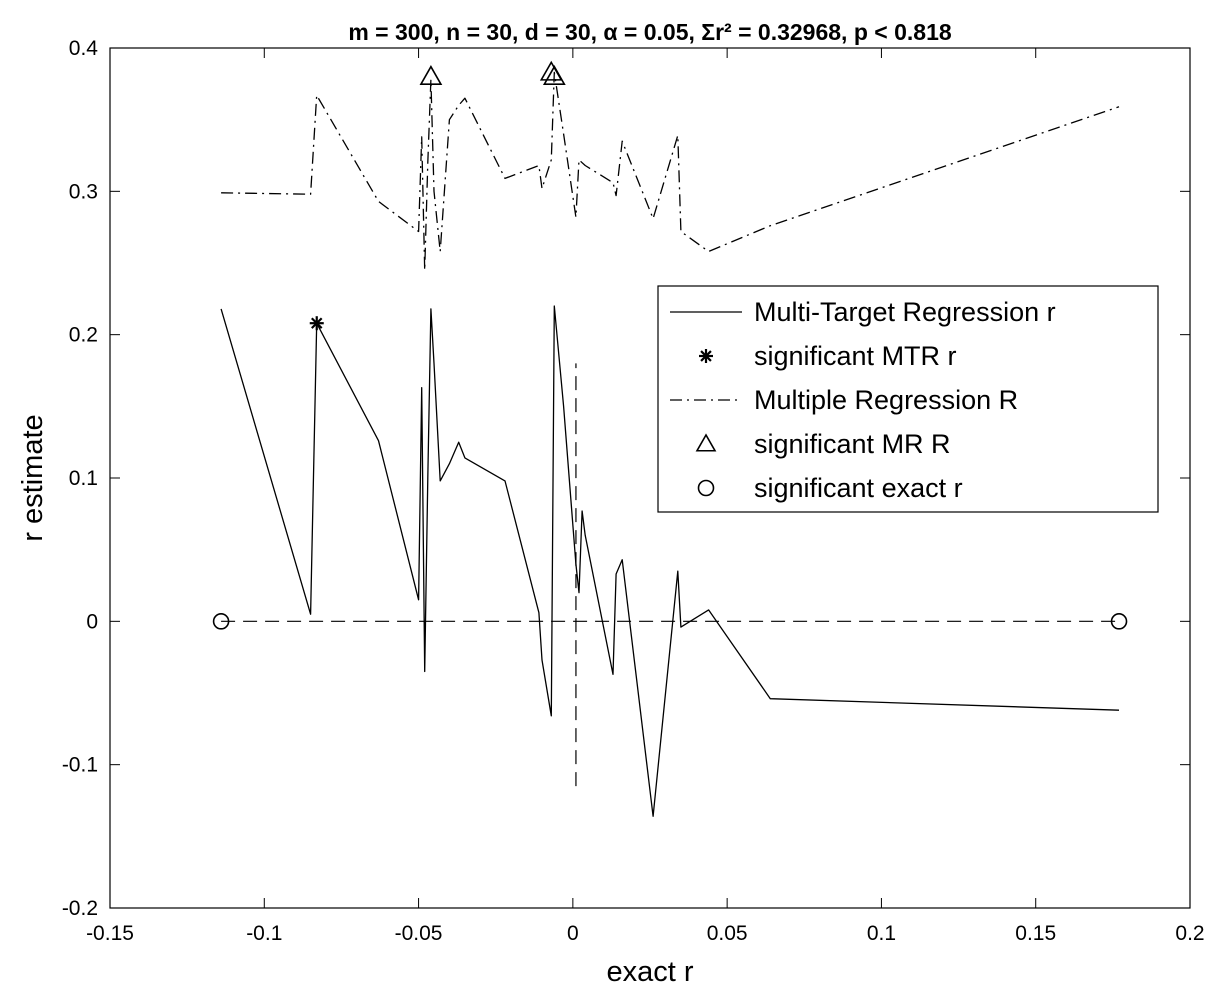  Describe the element at coordinates (881, 933) in the screenshot. I see `x-tick-label: 0.1` at that location.